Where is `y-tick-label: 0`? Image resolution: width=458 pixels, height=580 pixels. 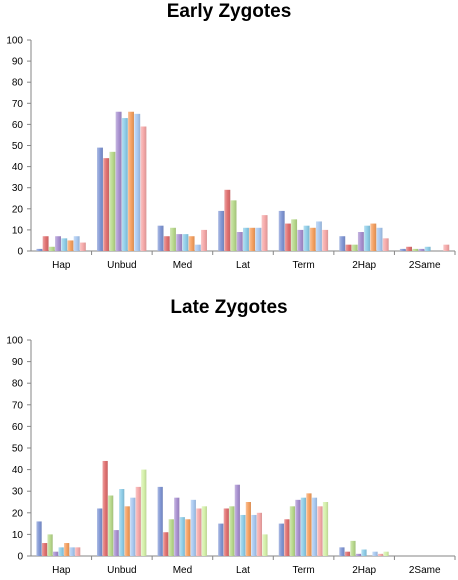
y-tick-label: 0 is located at coordinates (20, 557).